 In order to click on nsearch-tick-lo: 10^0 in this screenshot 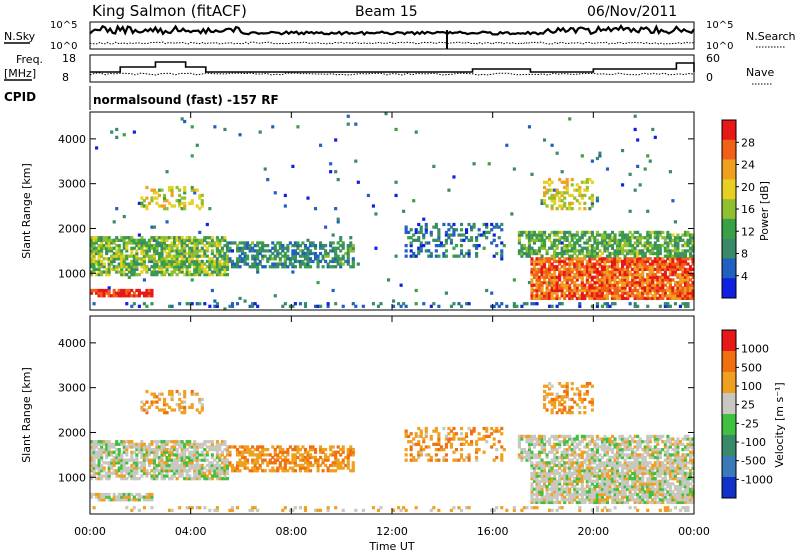, I will do `click(719, 46)`.